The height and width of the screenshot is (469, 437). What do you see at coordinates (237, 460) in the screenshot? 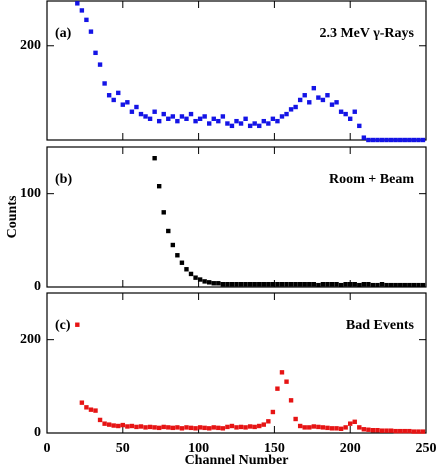
I see `x-axis-label: Channel Number` at bounding box center [237, 460].